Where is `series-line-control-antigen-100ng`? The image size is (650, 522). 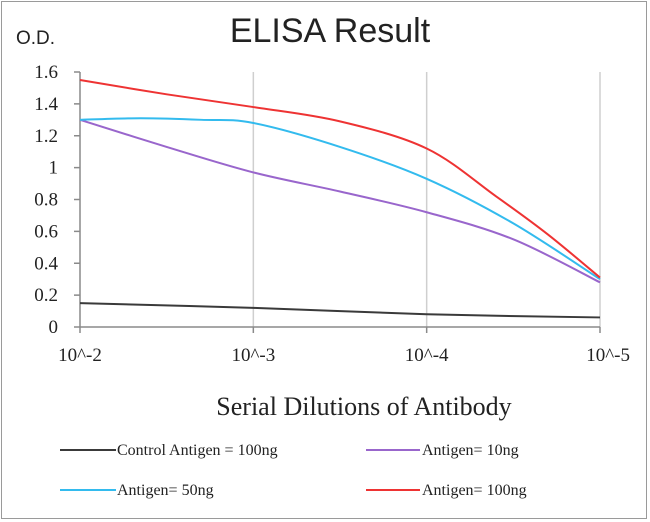
series-line-control-antigen-100ng is located at coordinates (340, 310).